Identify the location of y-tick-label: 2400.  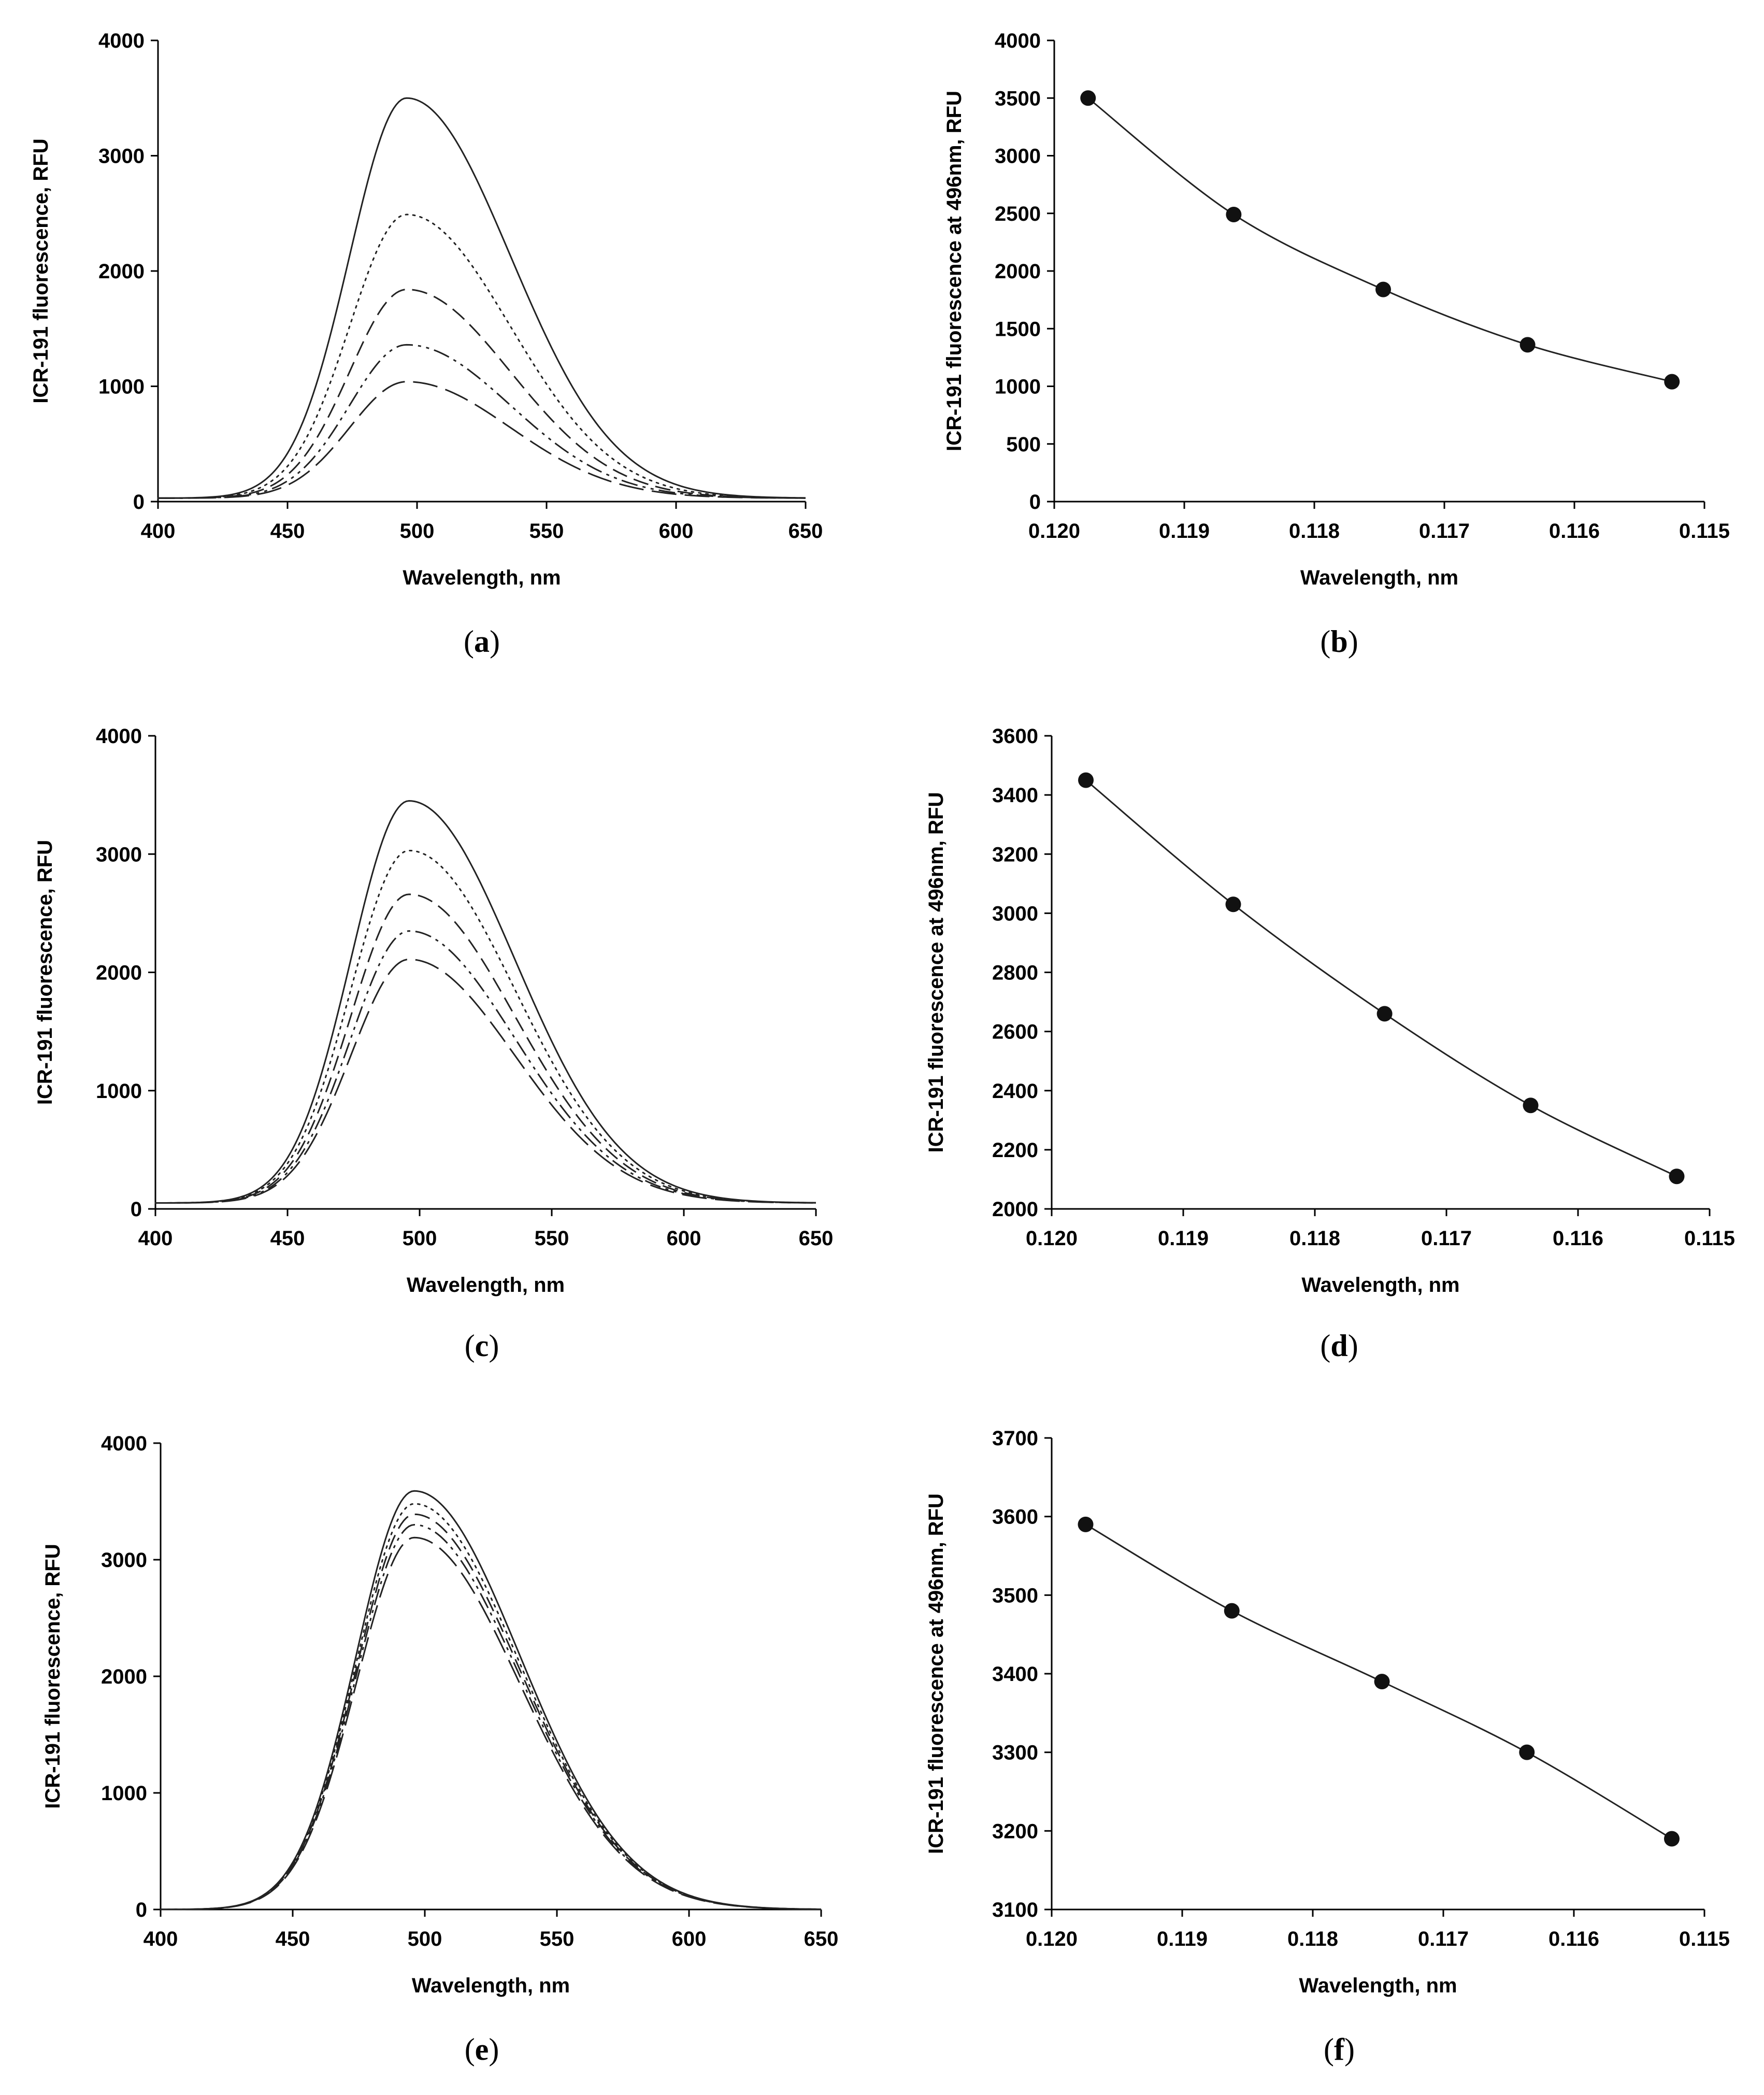
(1015, 1092).